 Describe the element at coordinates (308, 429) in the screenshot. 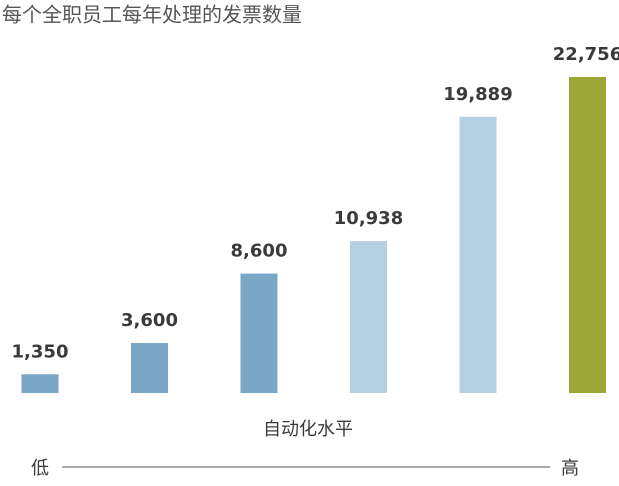

I see `x-axis-label: 自动化水平` at that location.